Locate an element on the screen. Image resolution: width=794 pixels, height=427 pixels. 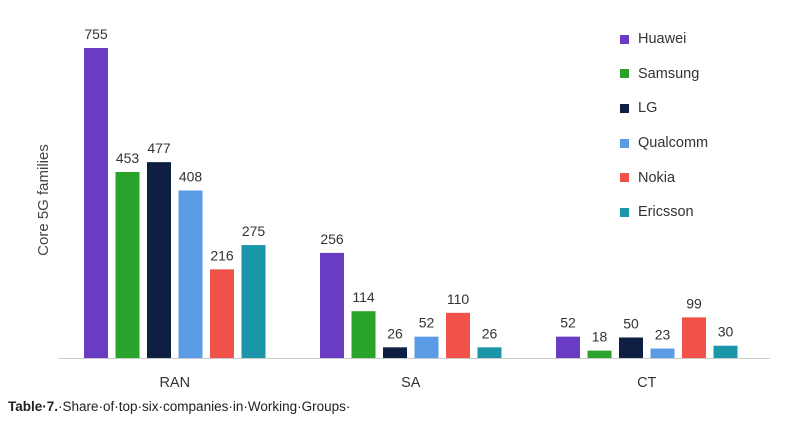
value-label-ericsson-sa: 26 is located at coordinates (490, 333).